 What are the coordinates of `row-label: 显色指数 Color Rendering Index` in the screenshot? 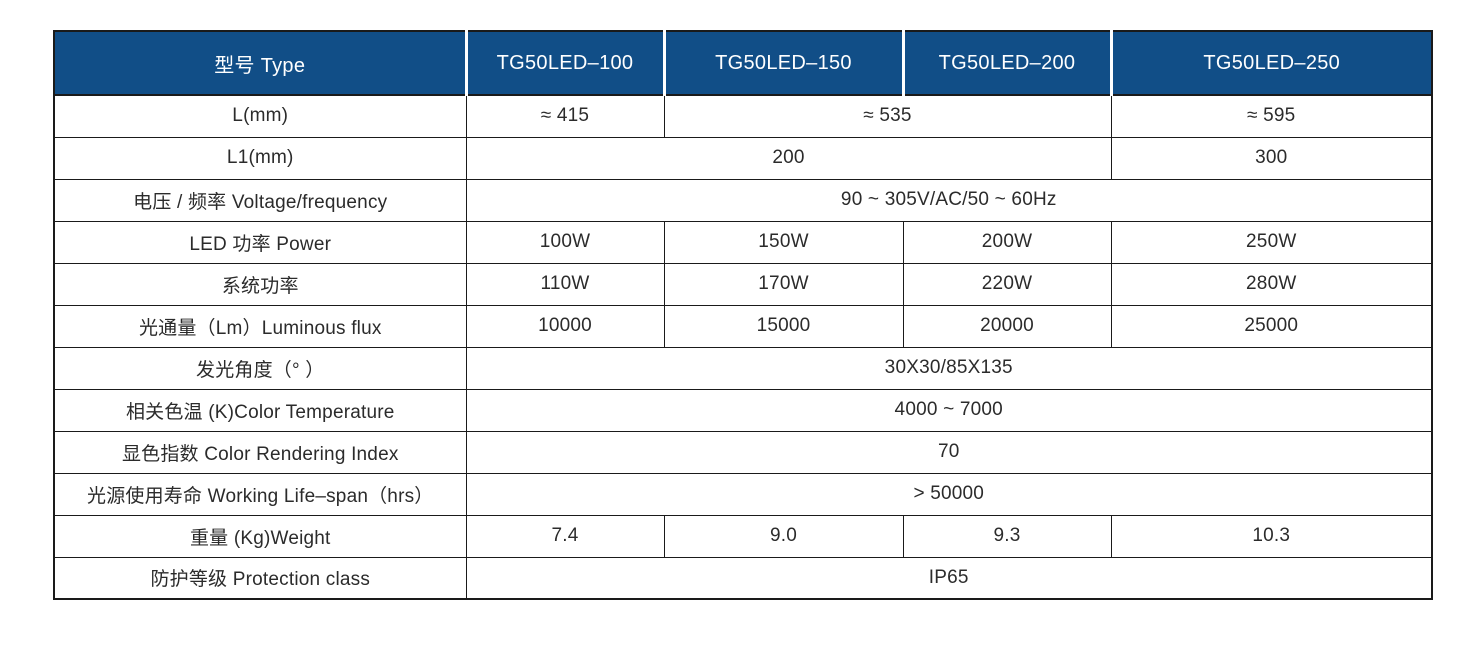 It's located at (260, 452).